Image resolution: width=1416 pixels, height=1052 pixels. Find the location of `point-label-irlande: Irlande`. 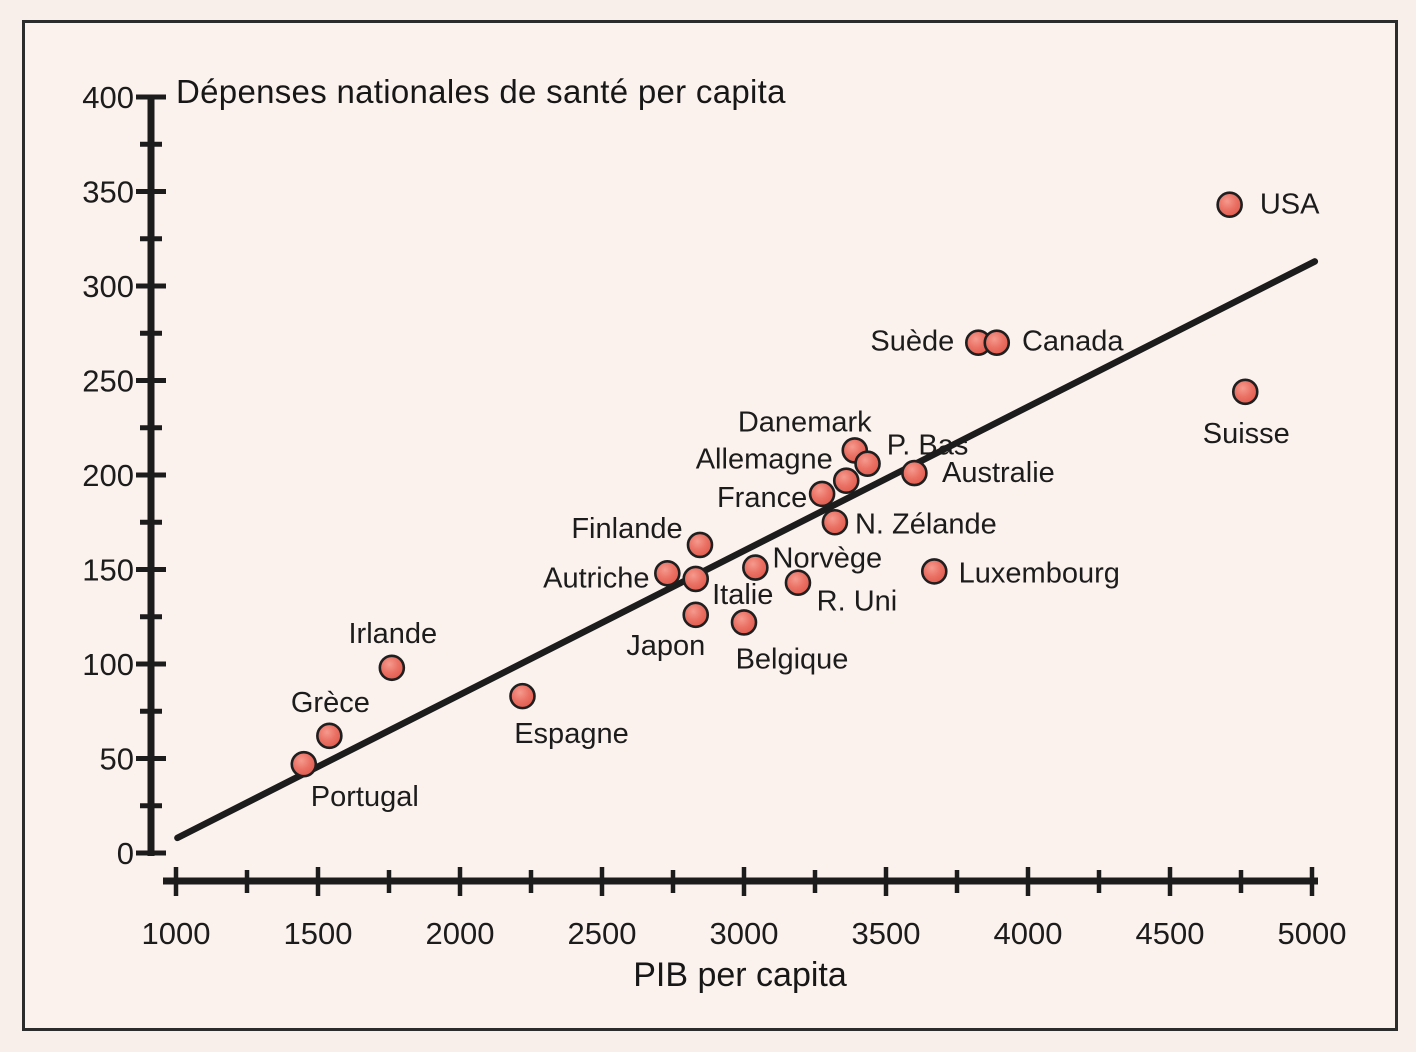

point-label-irlande: Irlande is located at coordinates (393, 634).